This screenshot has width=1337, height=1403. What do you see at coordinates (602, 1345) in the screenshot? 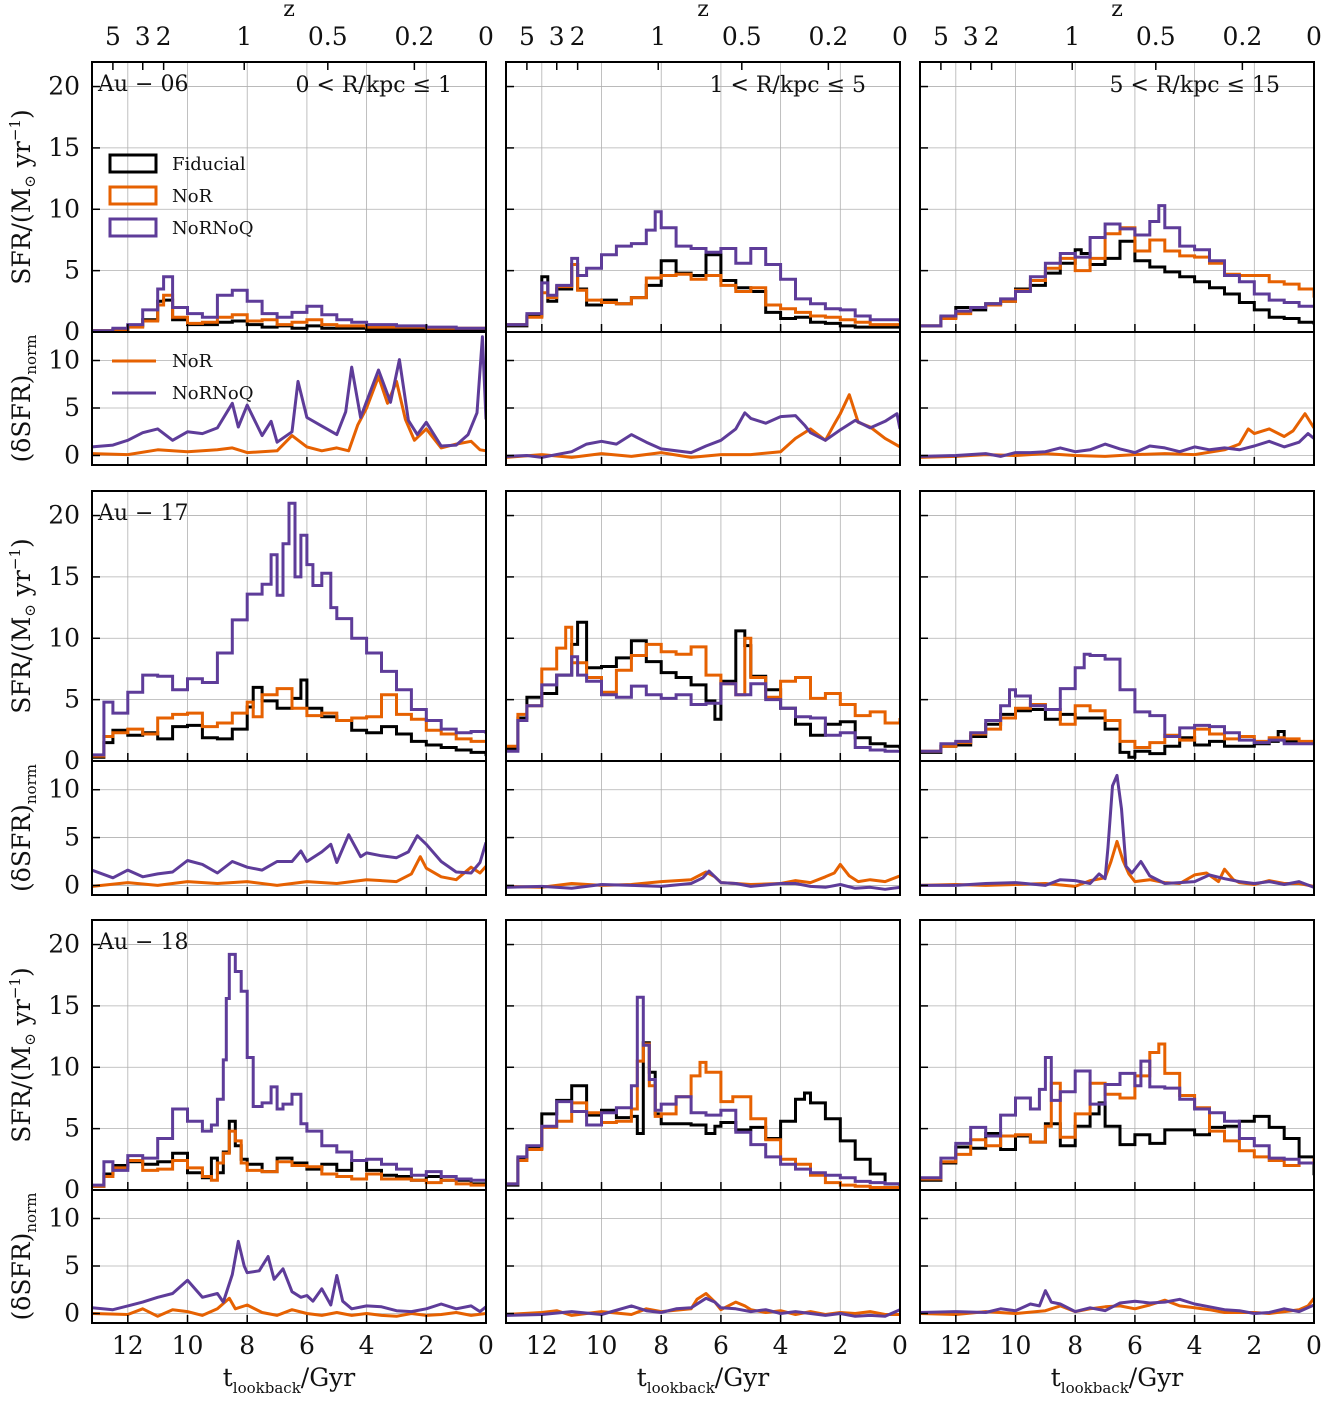
I see `x-tick-label: 10` at bounding box center [602, 1345].